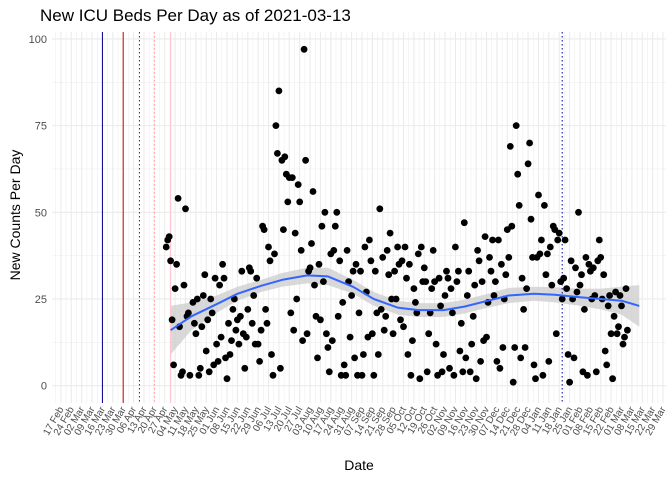  What do you see at coordinates (41, 127) in the screenshot?
I see `y-tick-label: 75` at bounding box center [41, 127].